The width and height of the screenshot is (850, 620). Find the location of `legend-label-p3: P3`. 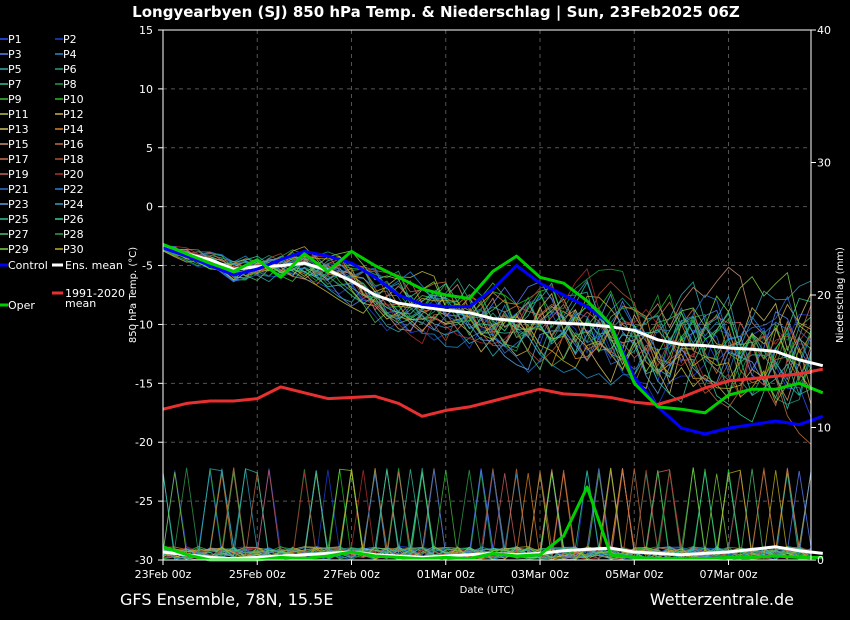

legend-label-p3: P3 is located at coordinates (15, 54).